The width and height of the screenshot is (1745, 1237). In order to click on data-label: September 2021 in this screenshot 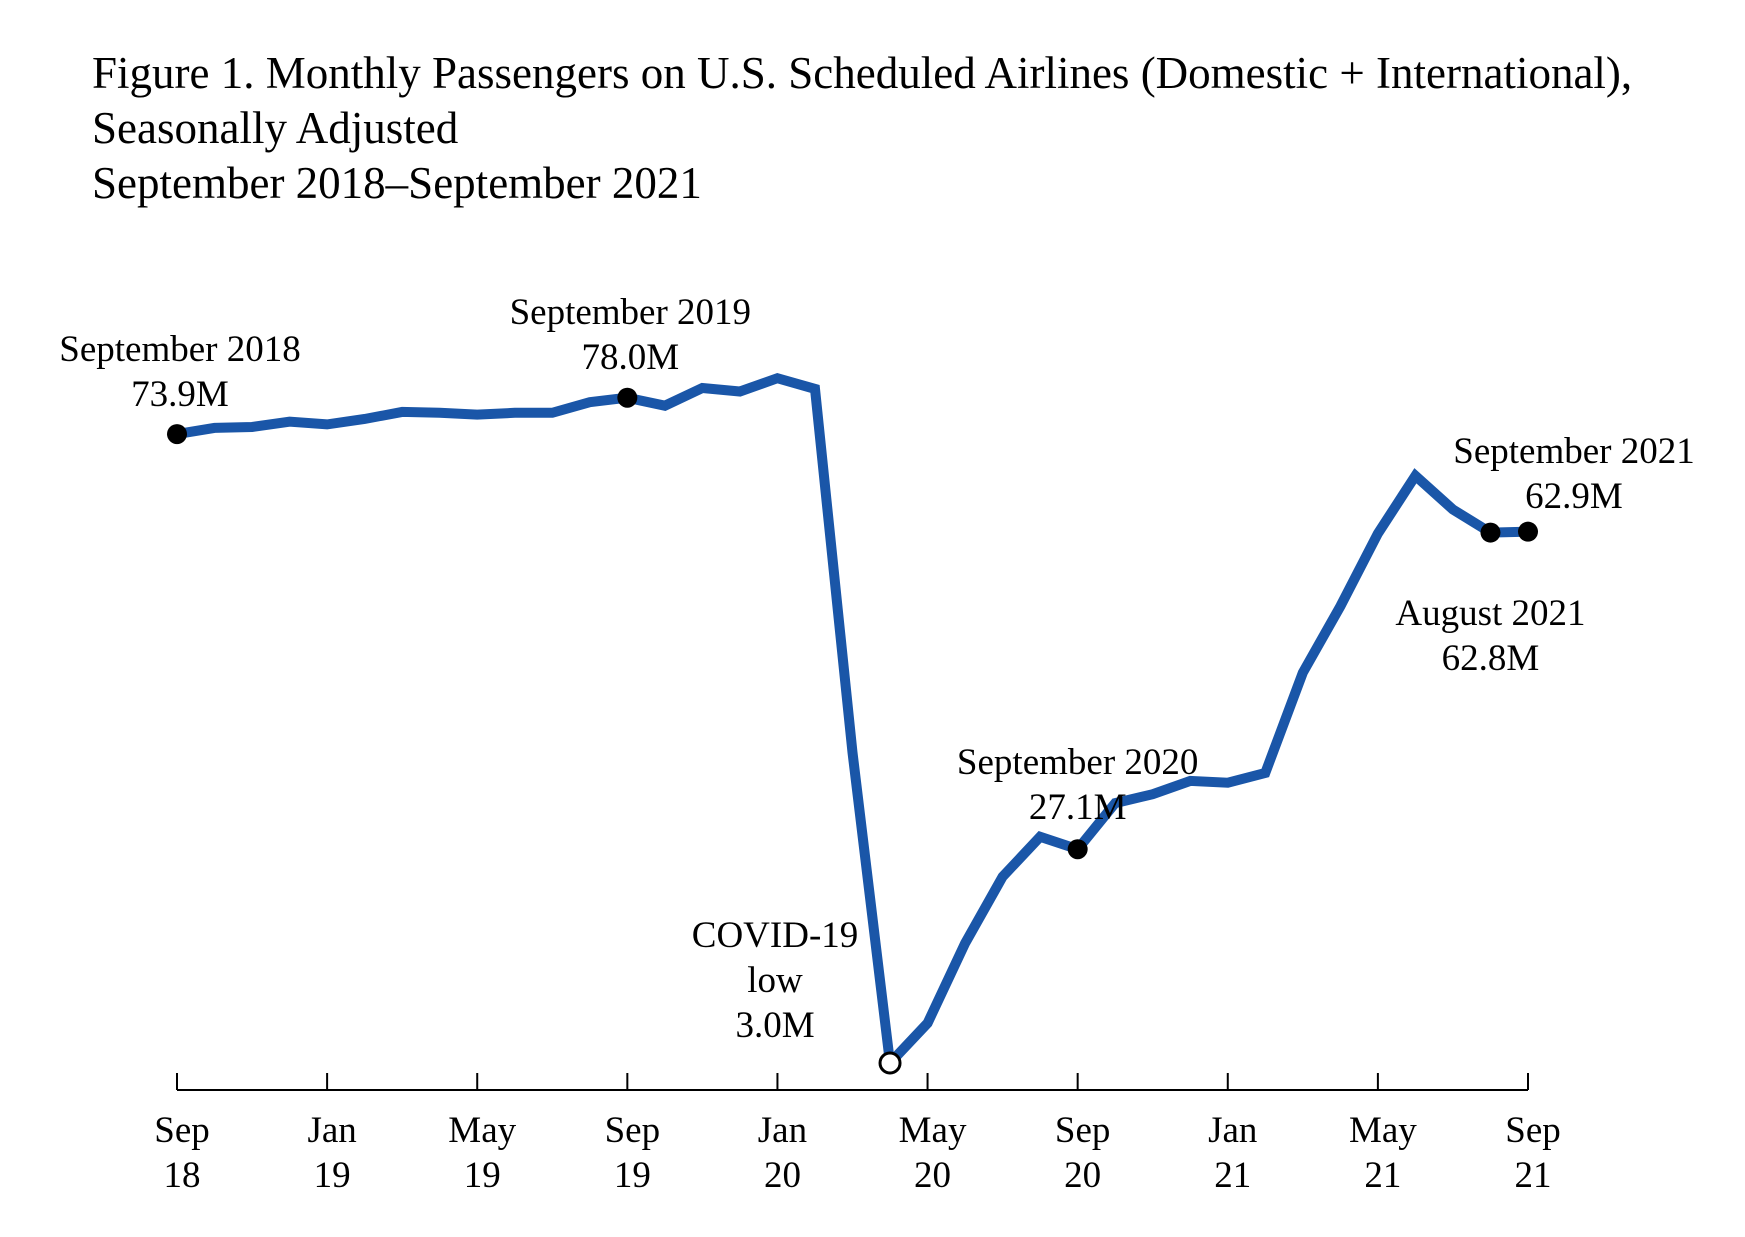, I will do `click(1573, 451)`.